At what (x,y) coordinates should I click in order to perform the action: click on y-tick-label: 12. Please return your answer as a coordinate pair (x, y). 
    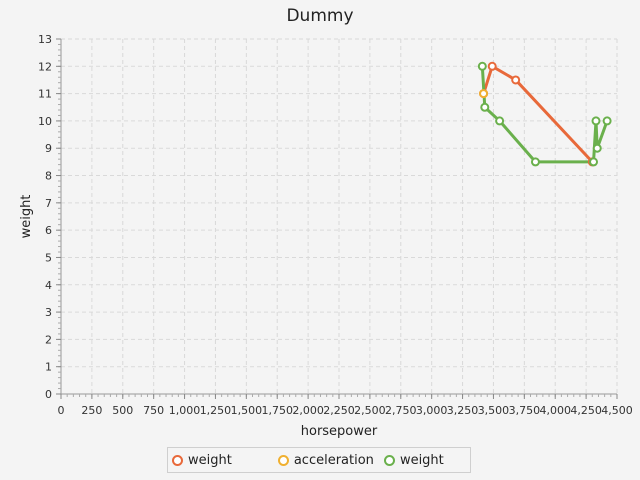
    Looking at the image, I should click on (45, 66).